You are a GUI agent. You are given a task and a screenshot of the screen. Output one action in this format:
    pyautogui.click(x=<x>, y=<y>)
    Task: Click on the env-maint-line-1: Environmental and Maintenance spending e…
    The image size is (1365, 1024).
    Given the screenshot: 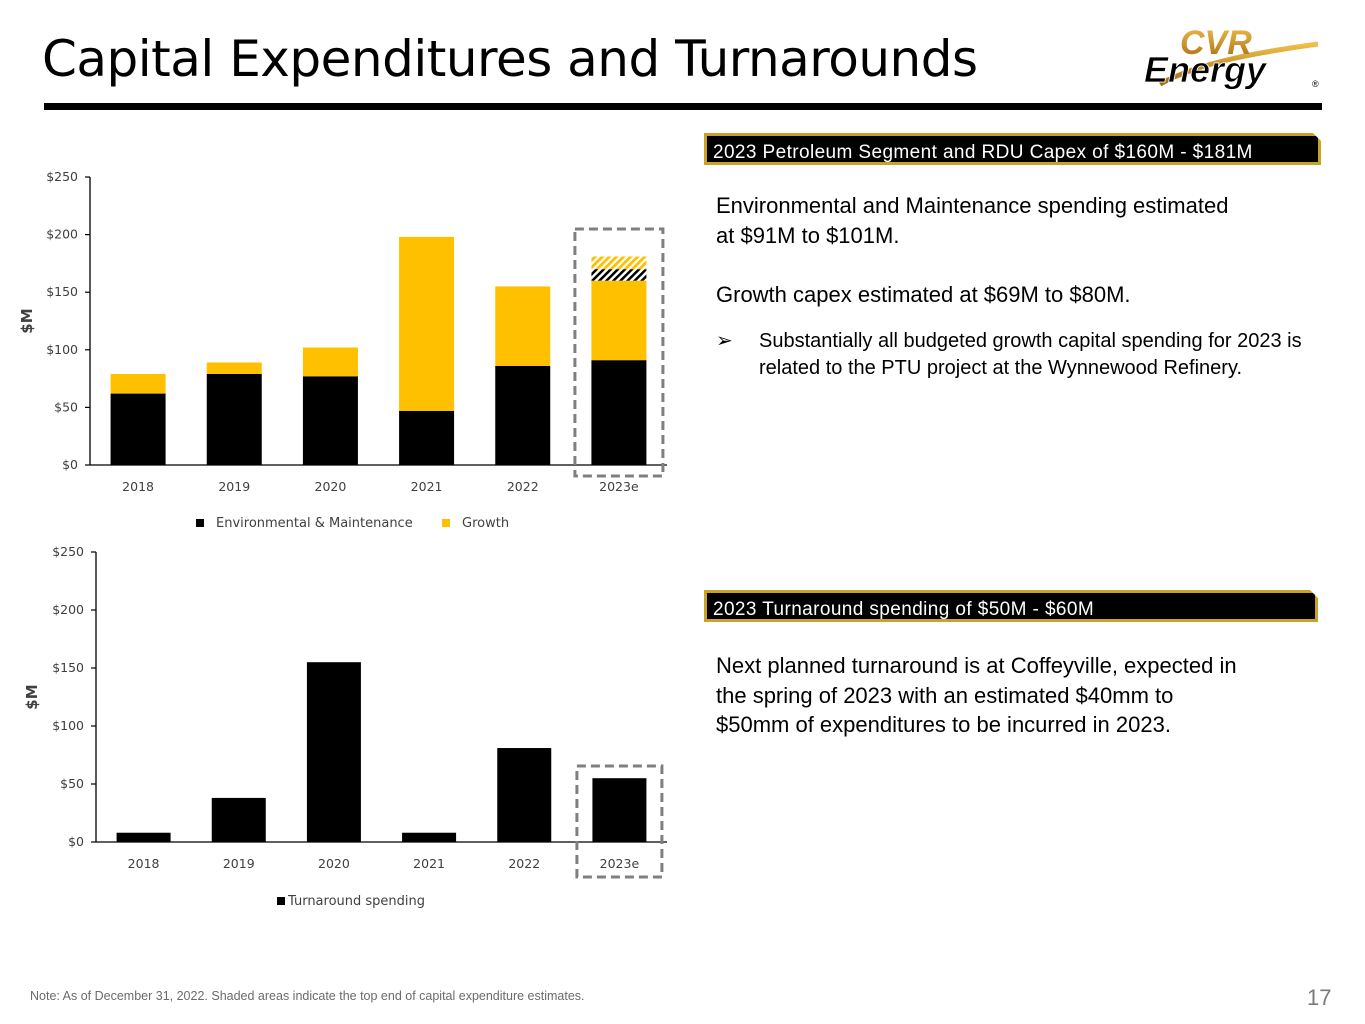 What is the action you would take?
    pyautogui.click(x=972, y=205)
    